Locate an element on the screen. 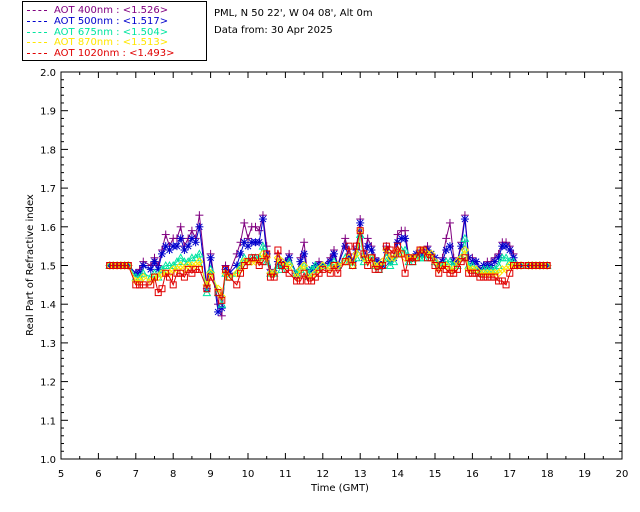 Image resolution: width=640 pixels, height=512 pixels. x-tick-label: 8 is located at coordinates (173, 474).